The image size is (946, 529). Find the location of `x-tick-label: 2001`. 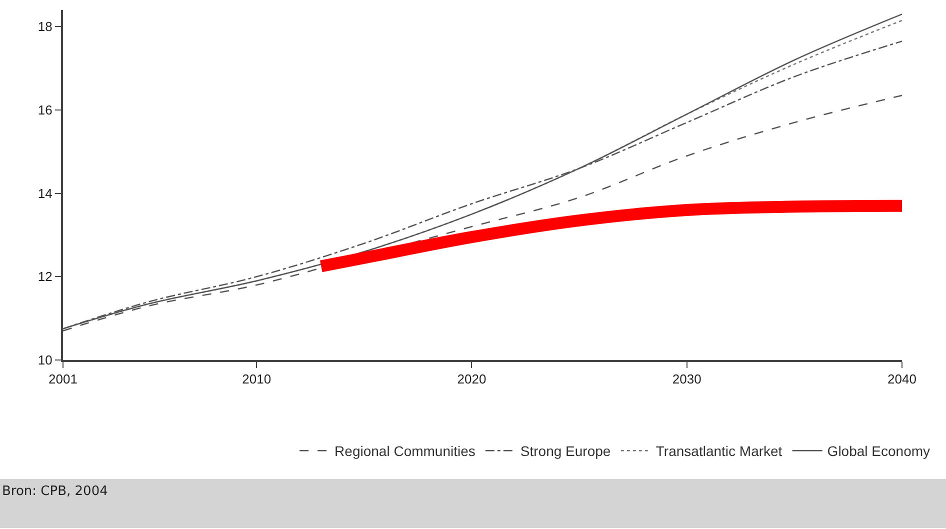

x-tick-label: 2001 is located at coordinates (63, 379).